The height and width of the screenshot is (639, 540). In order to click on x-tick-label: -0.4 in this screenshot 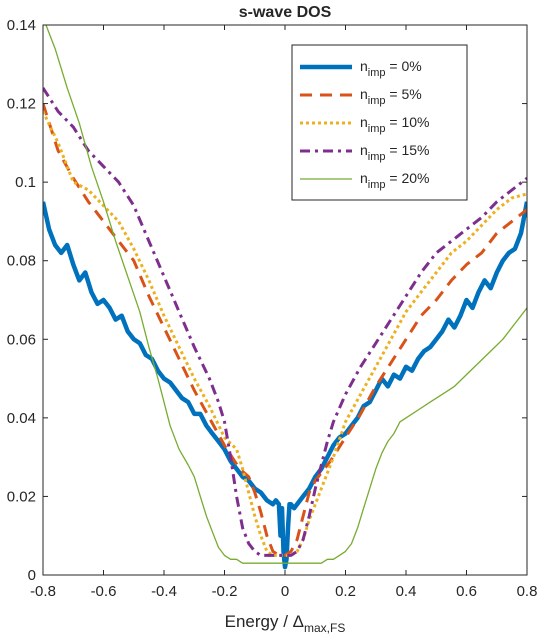, I will do `click(164, 591)`.